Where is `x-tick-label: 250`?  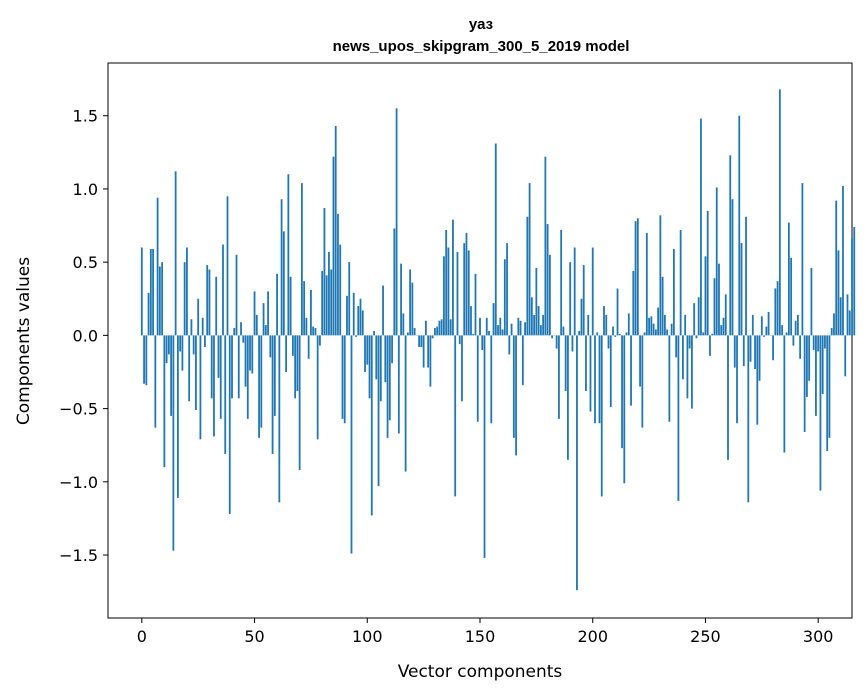
x-tick-label: 250 is located at coordinates (705, 636).